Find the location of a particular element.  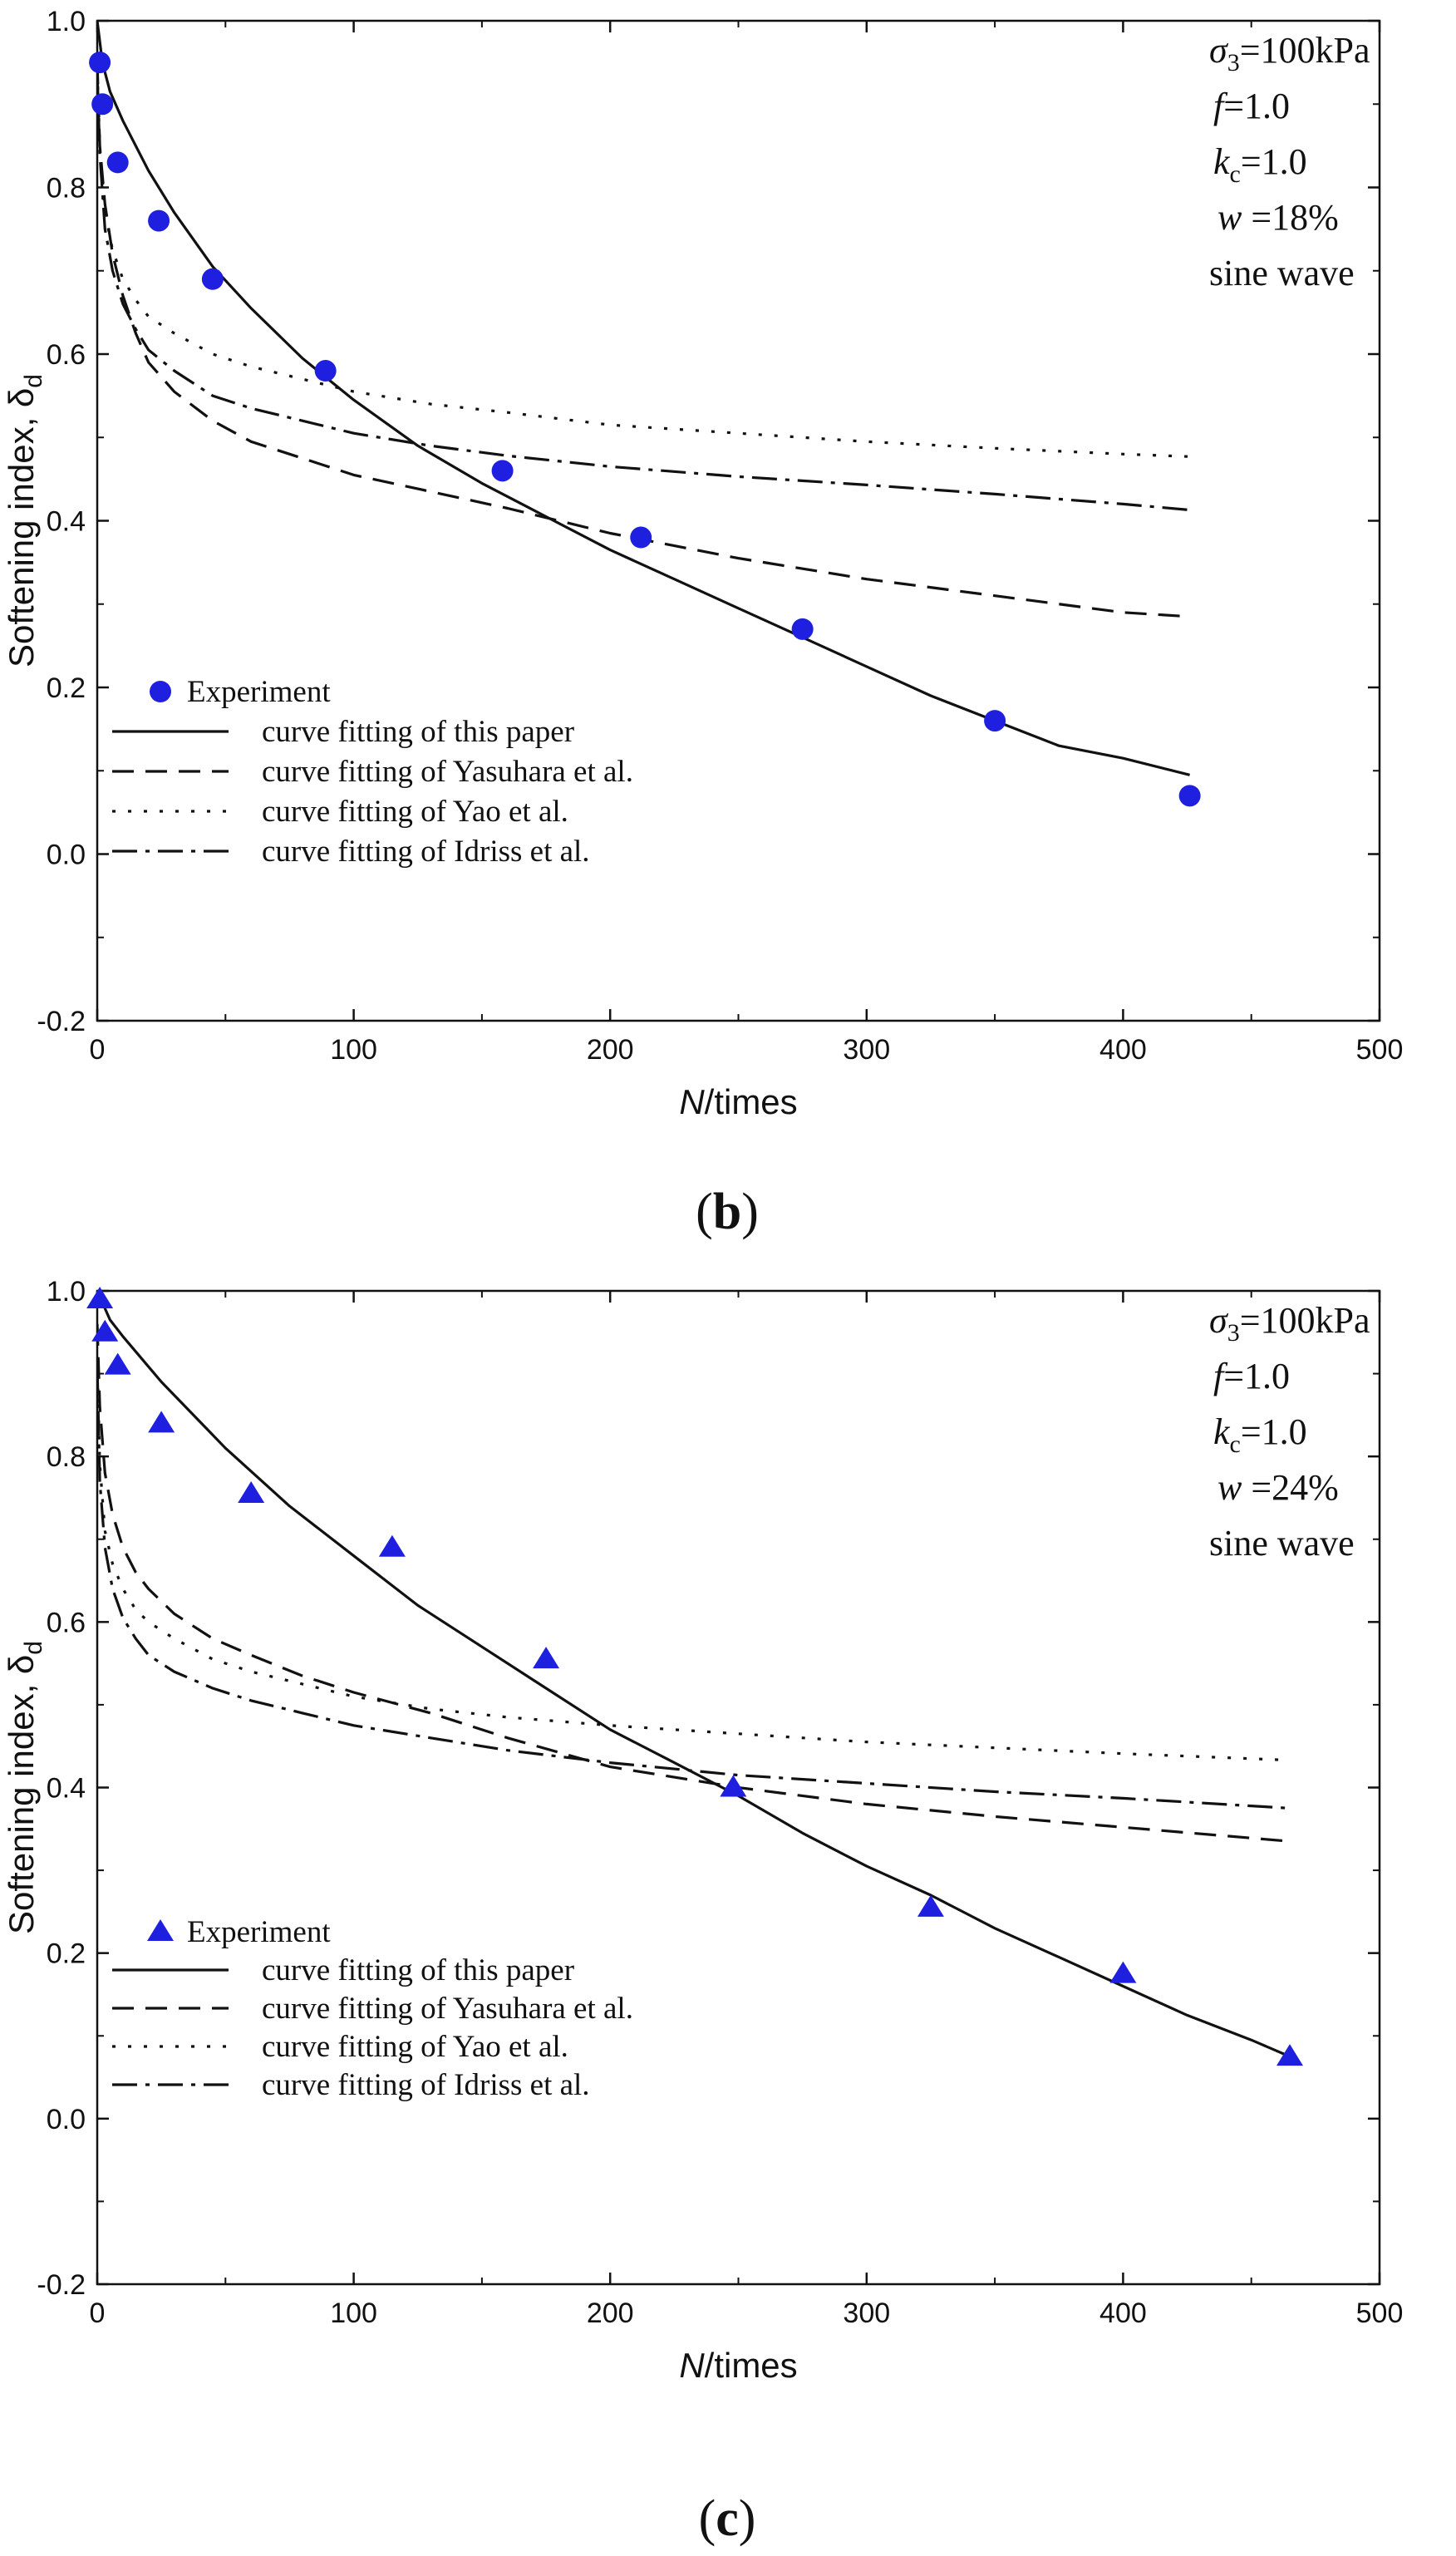

annot-w-value: =24% is located at coordinates (1290, 1487).